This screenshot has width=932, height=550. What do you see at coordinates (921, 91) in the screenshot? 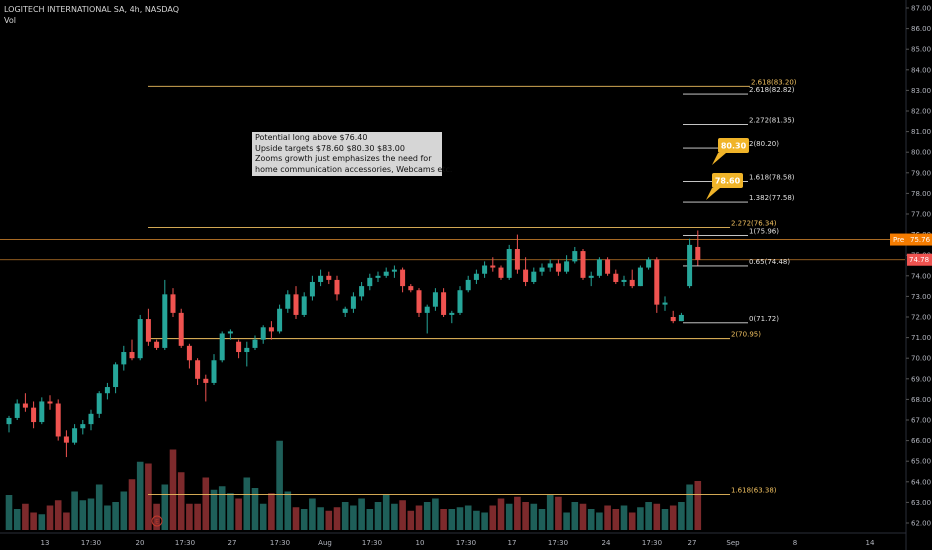
I see `price-axis-label: 83.00` at bounding box center [921, 91].